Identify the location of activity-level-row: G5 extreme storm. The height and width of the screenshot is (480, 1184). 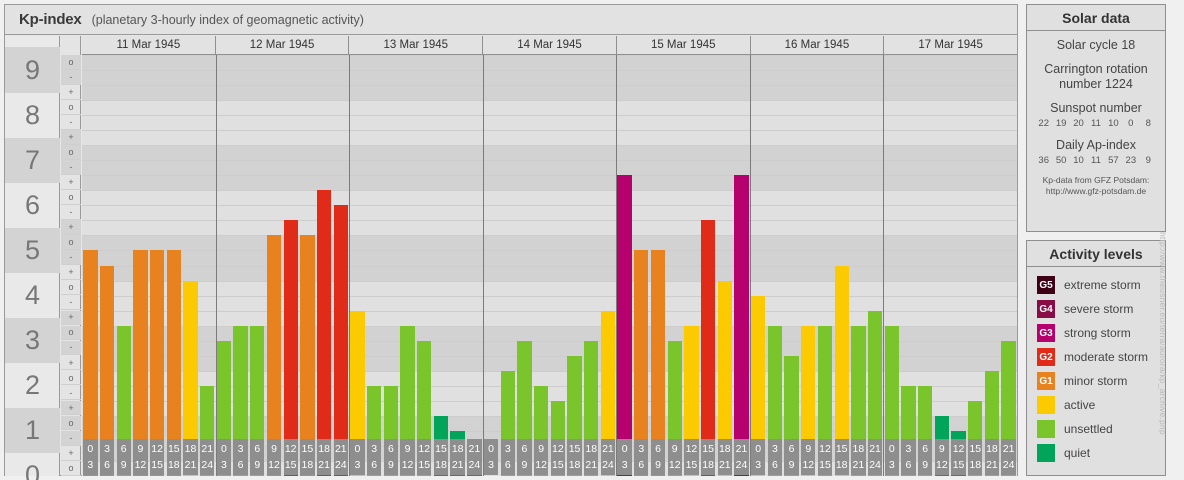
(1101, 285).